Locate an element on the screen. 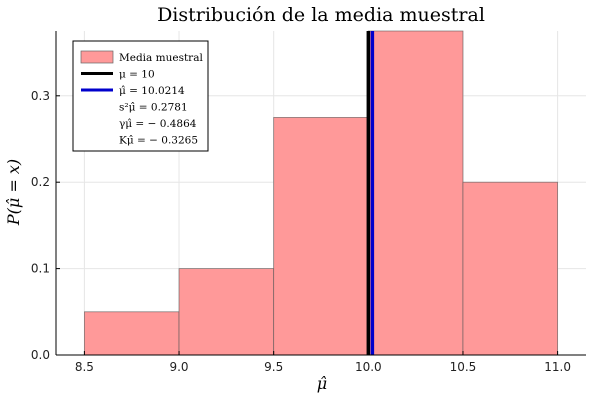  y-tick-label: 0.2 is located at coordinates (40, 182).